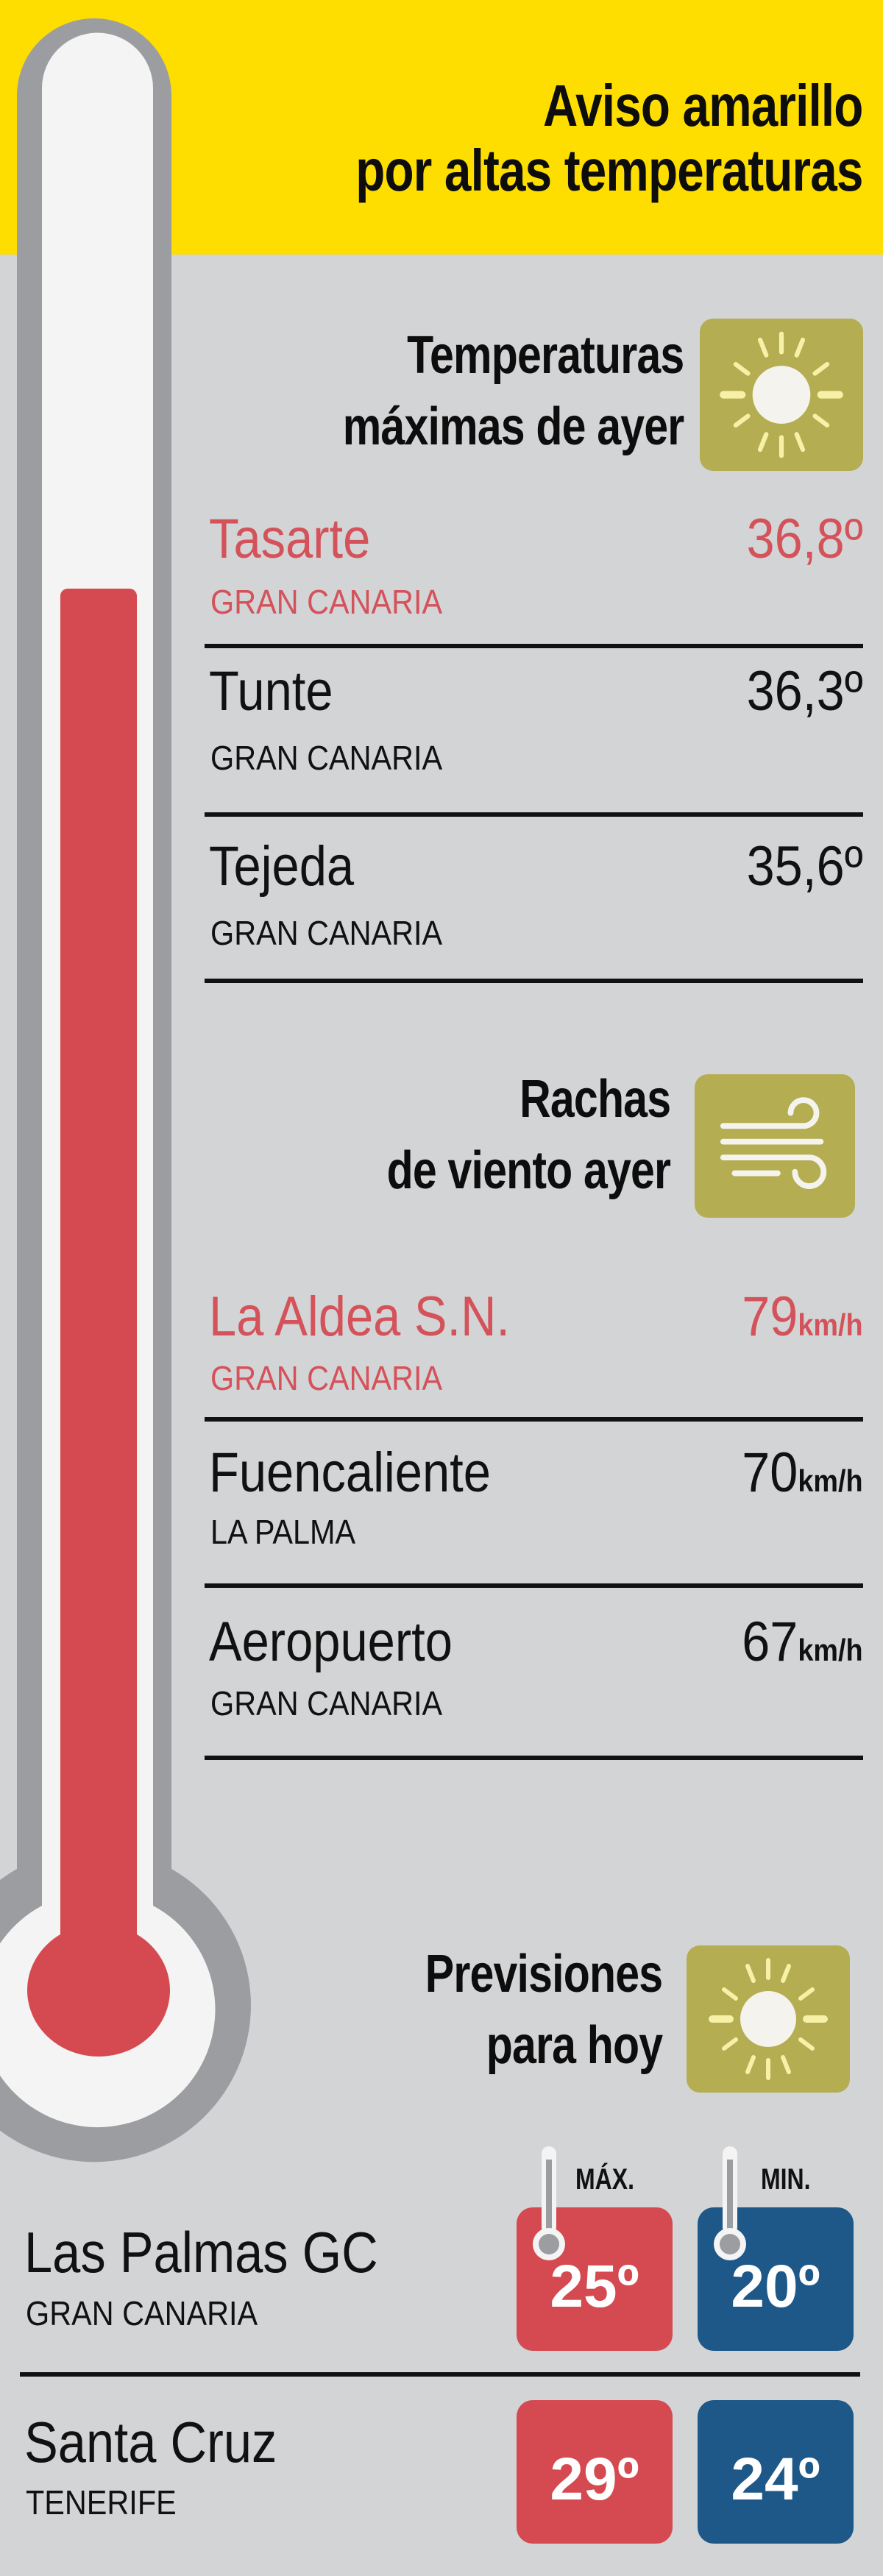 This screenshot has width=883, height=2576. What do you see at coordinates (776, 2279) in the screenshot?
I see `min-temp-badge: 20º` at bounding box center [776, 2279].